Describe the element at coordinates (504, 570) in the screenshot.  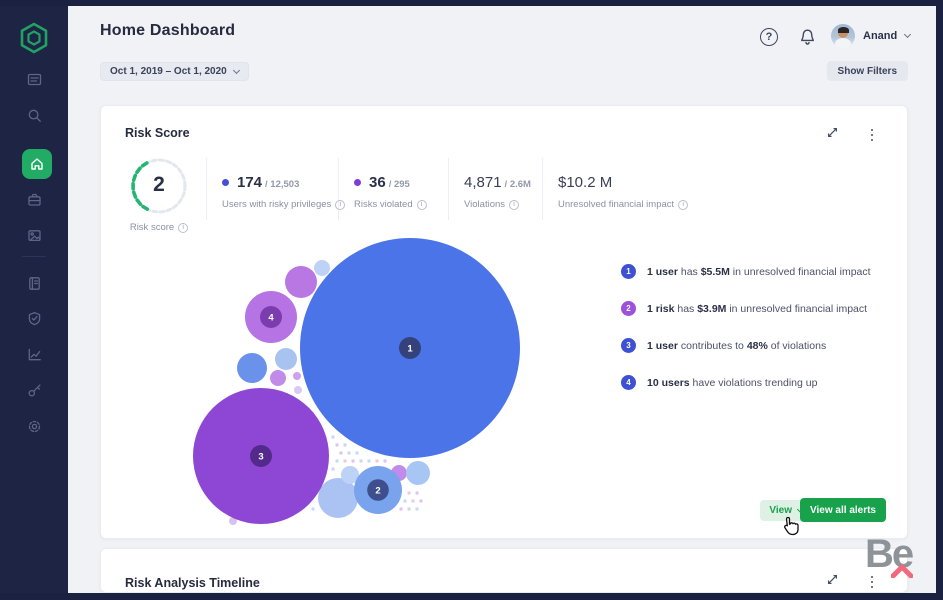
I see `risk-analysis-timeline-card: Risk Analysis Timeline` at that location.